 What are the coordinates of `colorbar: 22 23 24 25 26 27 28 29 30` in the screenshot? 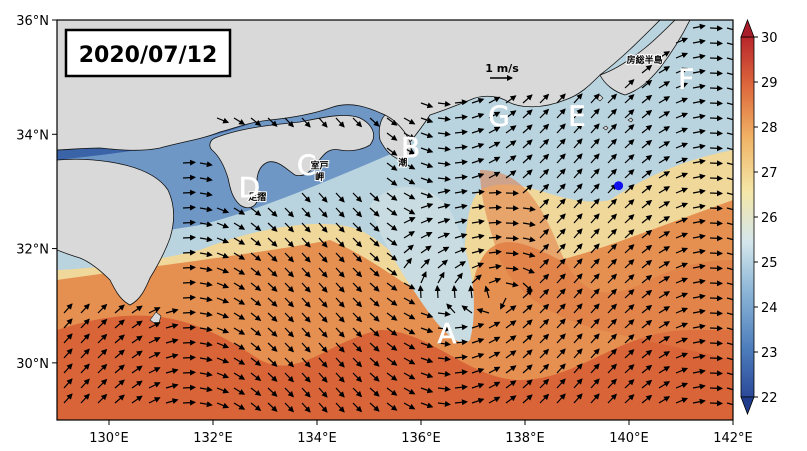 It's located at (759, 217).